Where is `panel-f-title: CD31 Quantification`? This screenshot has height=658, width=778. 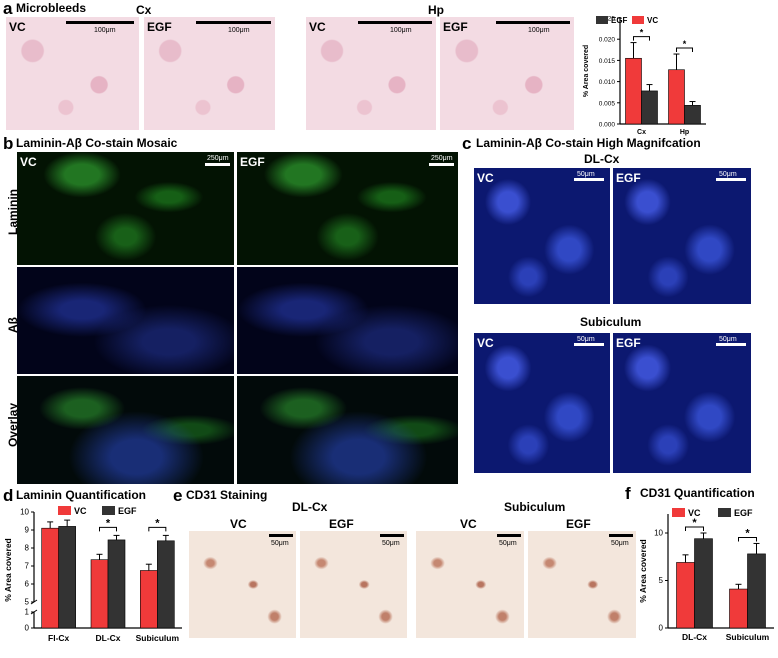
panel-f-title: CD31 Quantification is located at coordinates (697, 493).